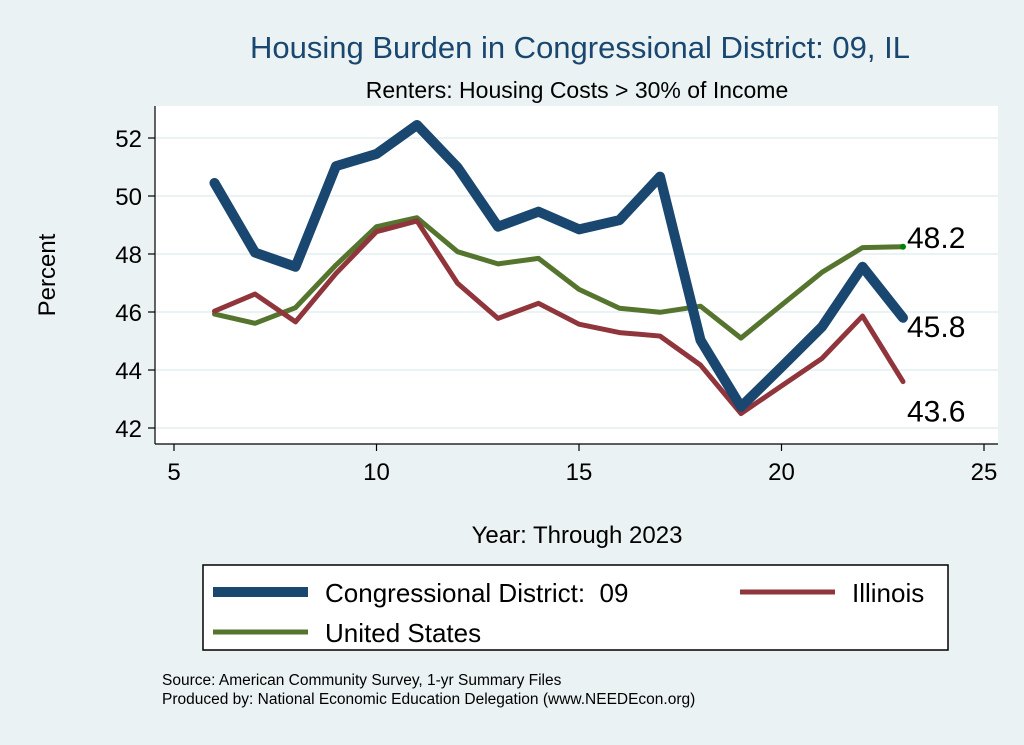  I want to click on y-axis-label: Percent, so click(47, 274).